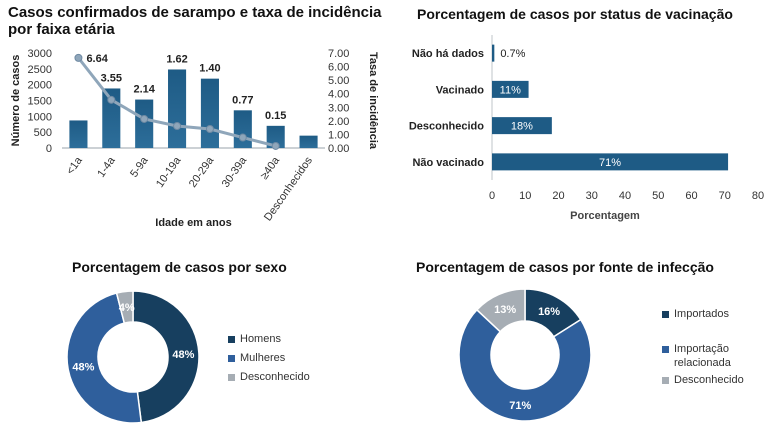  I want to click on y-left-tick-label: 2000, so click(40, 86).